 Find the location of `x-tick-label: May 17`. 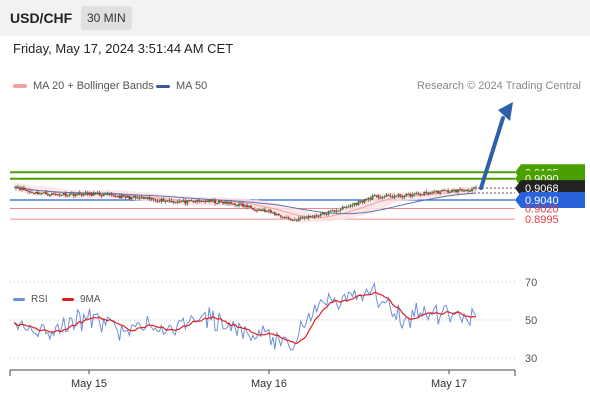

x-tick-label: May 17 is located at coordinates (449, 384).